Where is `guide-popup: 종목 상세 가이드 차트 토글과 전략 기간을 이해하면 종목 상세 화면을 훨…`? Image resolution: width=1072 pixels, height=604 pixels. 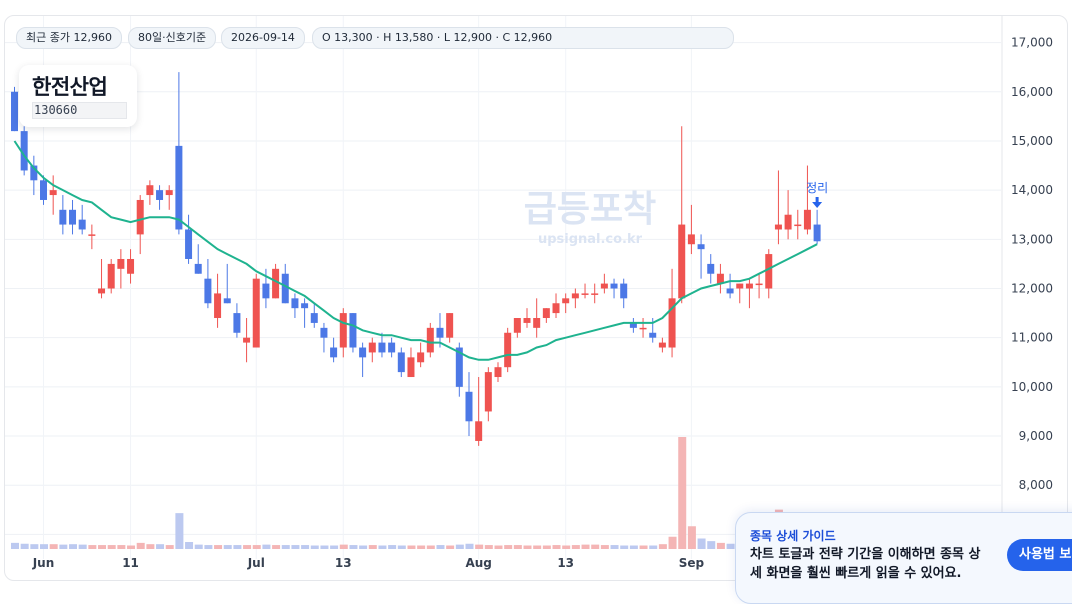
guide-popup: 종목 상세 가이드 차트 토글과 전략 기간을 이해하면 종목 상세 화면을 훨… is located at coordinates (903, 558).